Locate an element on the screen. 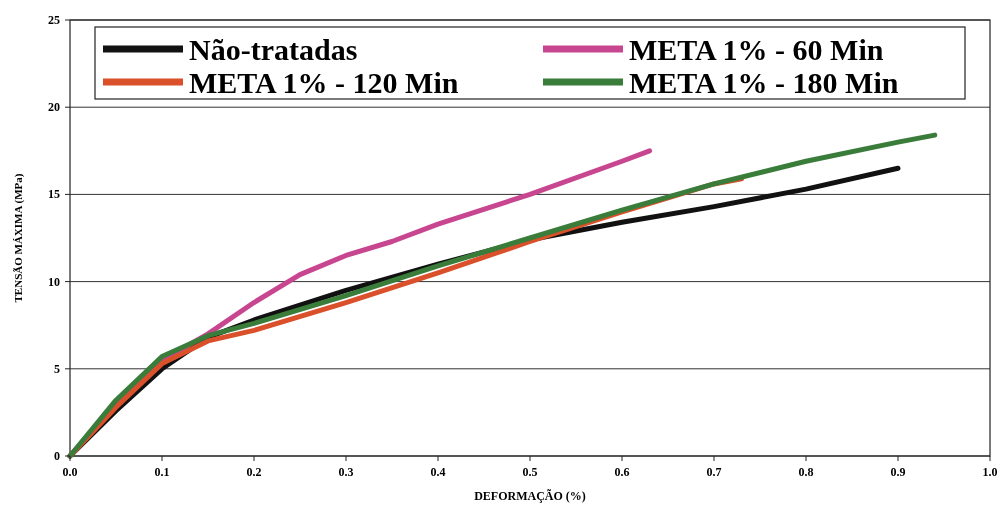  y-tick-label: 10 is located at coordinates (54, 281).